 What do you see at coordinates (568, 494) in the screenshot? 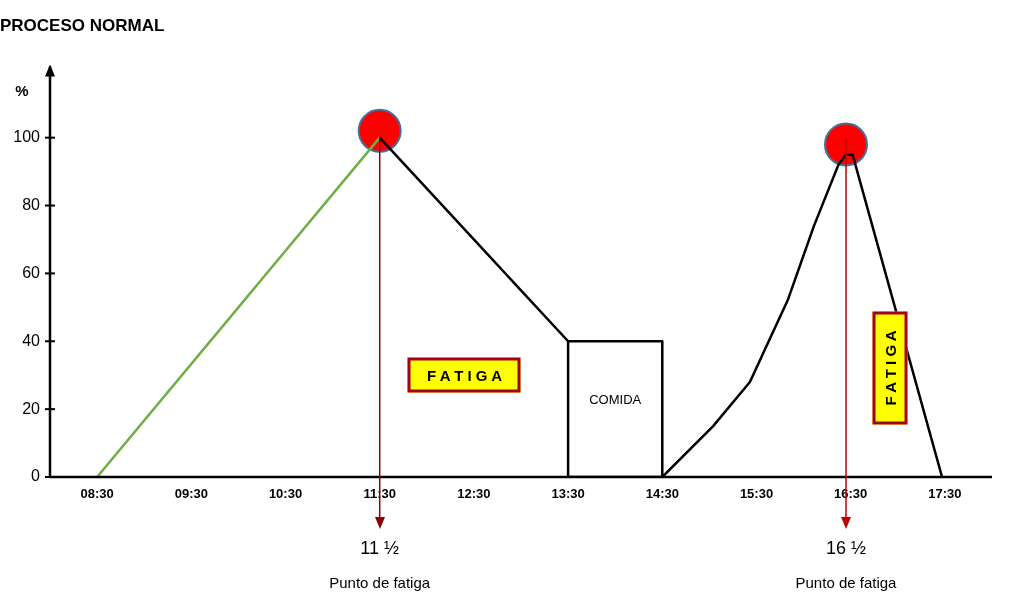
I see `x-tick-label: 13:30` at bounding box center [568, 494].